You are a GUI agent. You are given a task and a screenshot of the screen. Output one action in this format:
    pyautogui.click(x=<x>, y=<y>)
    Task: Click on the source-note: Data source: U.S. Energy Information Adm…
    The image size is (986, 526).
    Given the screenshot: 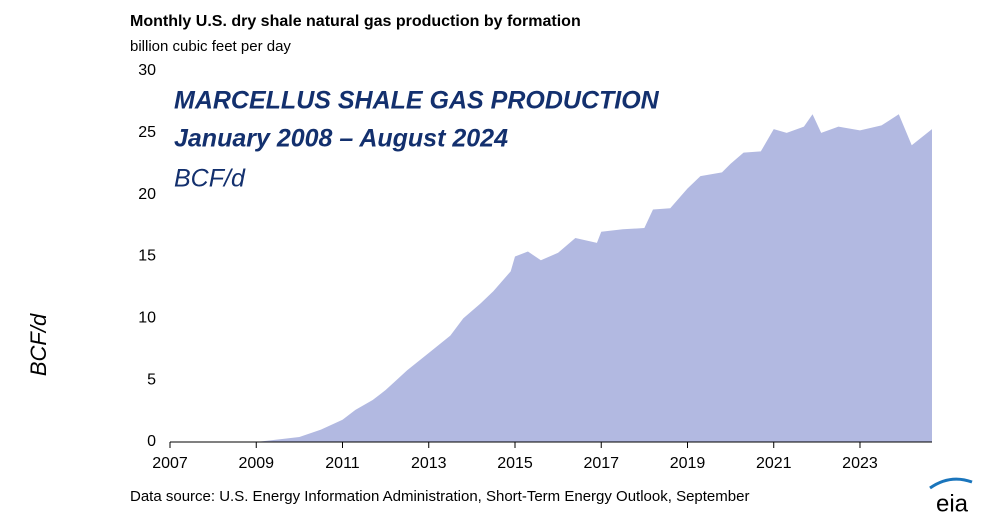 What is the action you would take?
    pyautogui.click(x=439, y=496)
    